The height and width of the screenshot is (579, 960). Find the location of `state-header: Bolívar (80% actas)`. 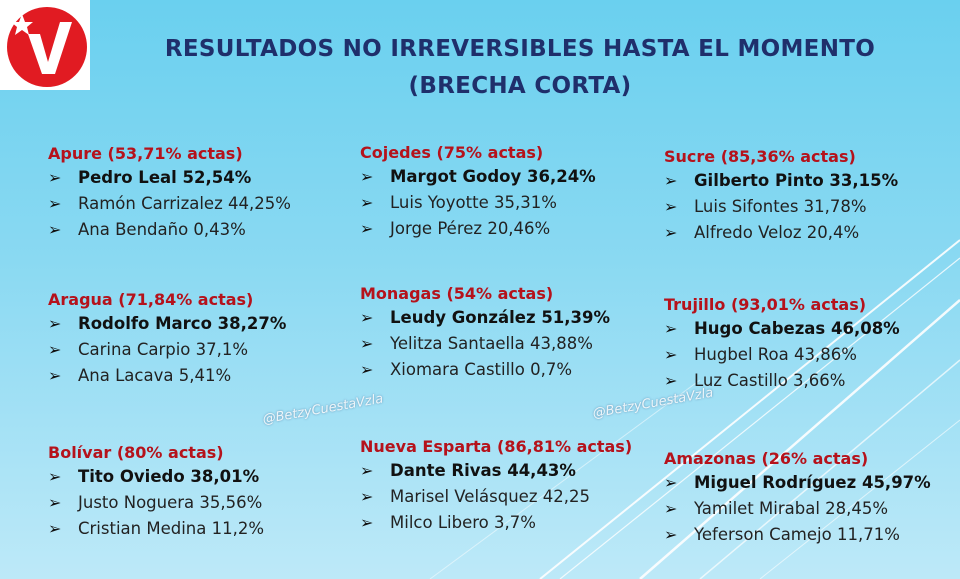

state-header: Bolívar (80% actas) is located at coordinates (136, 452).